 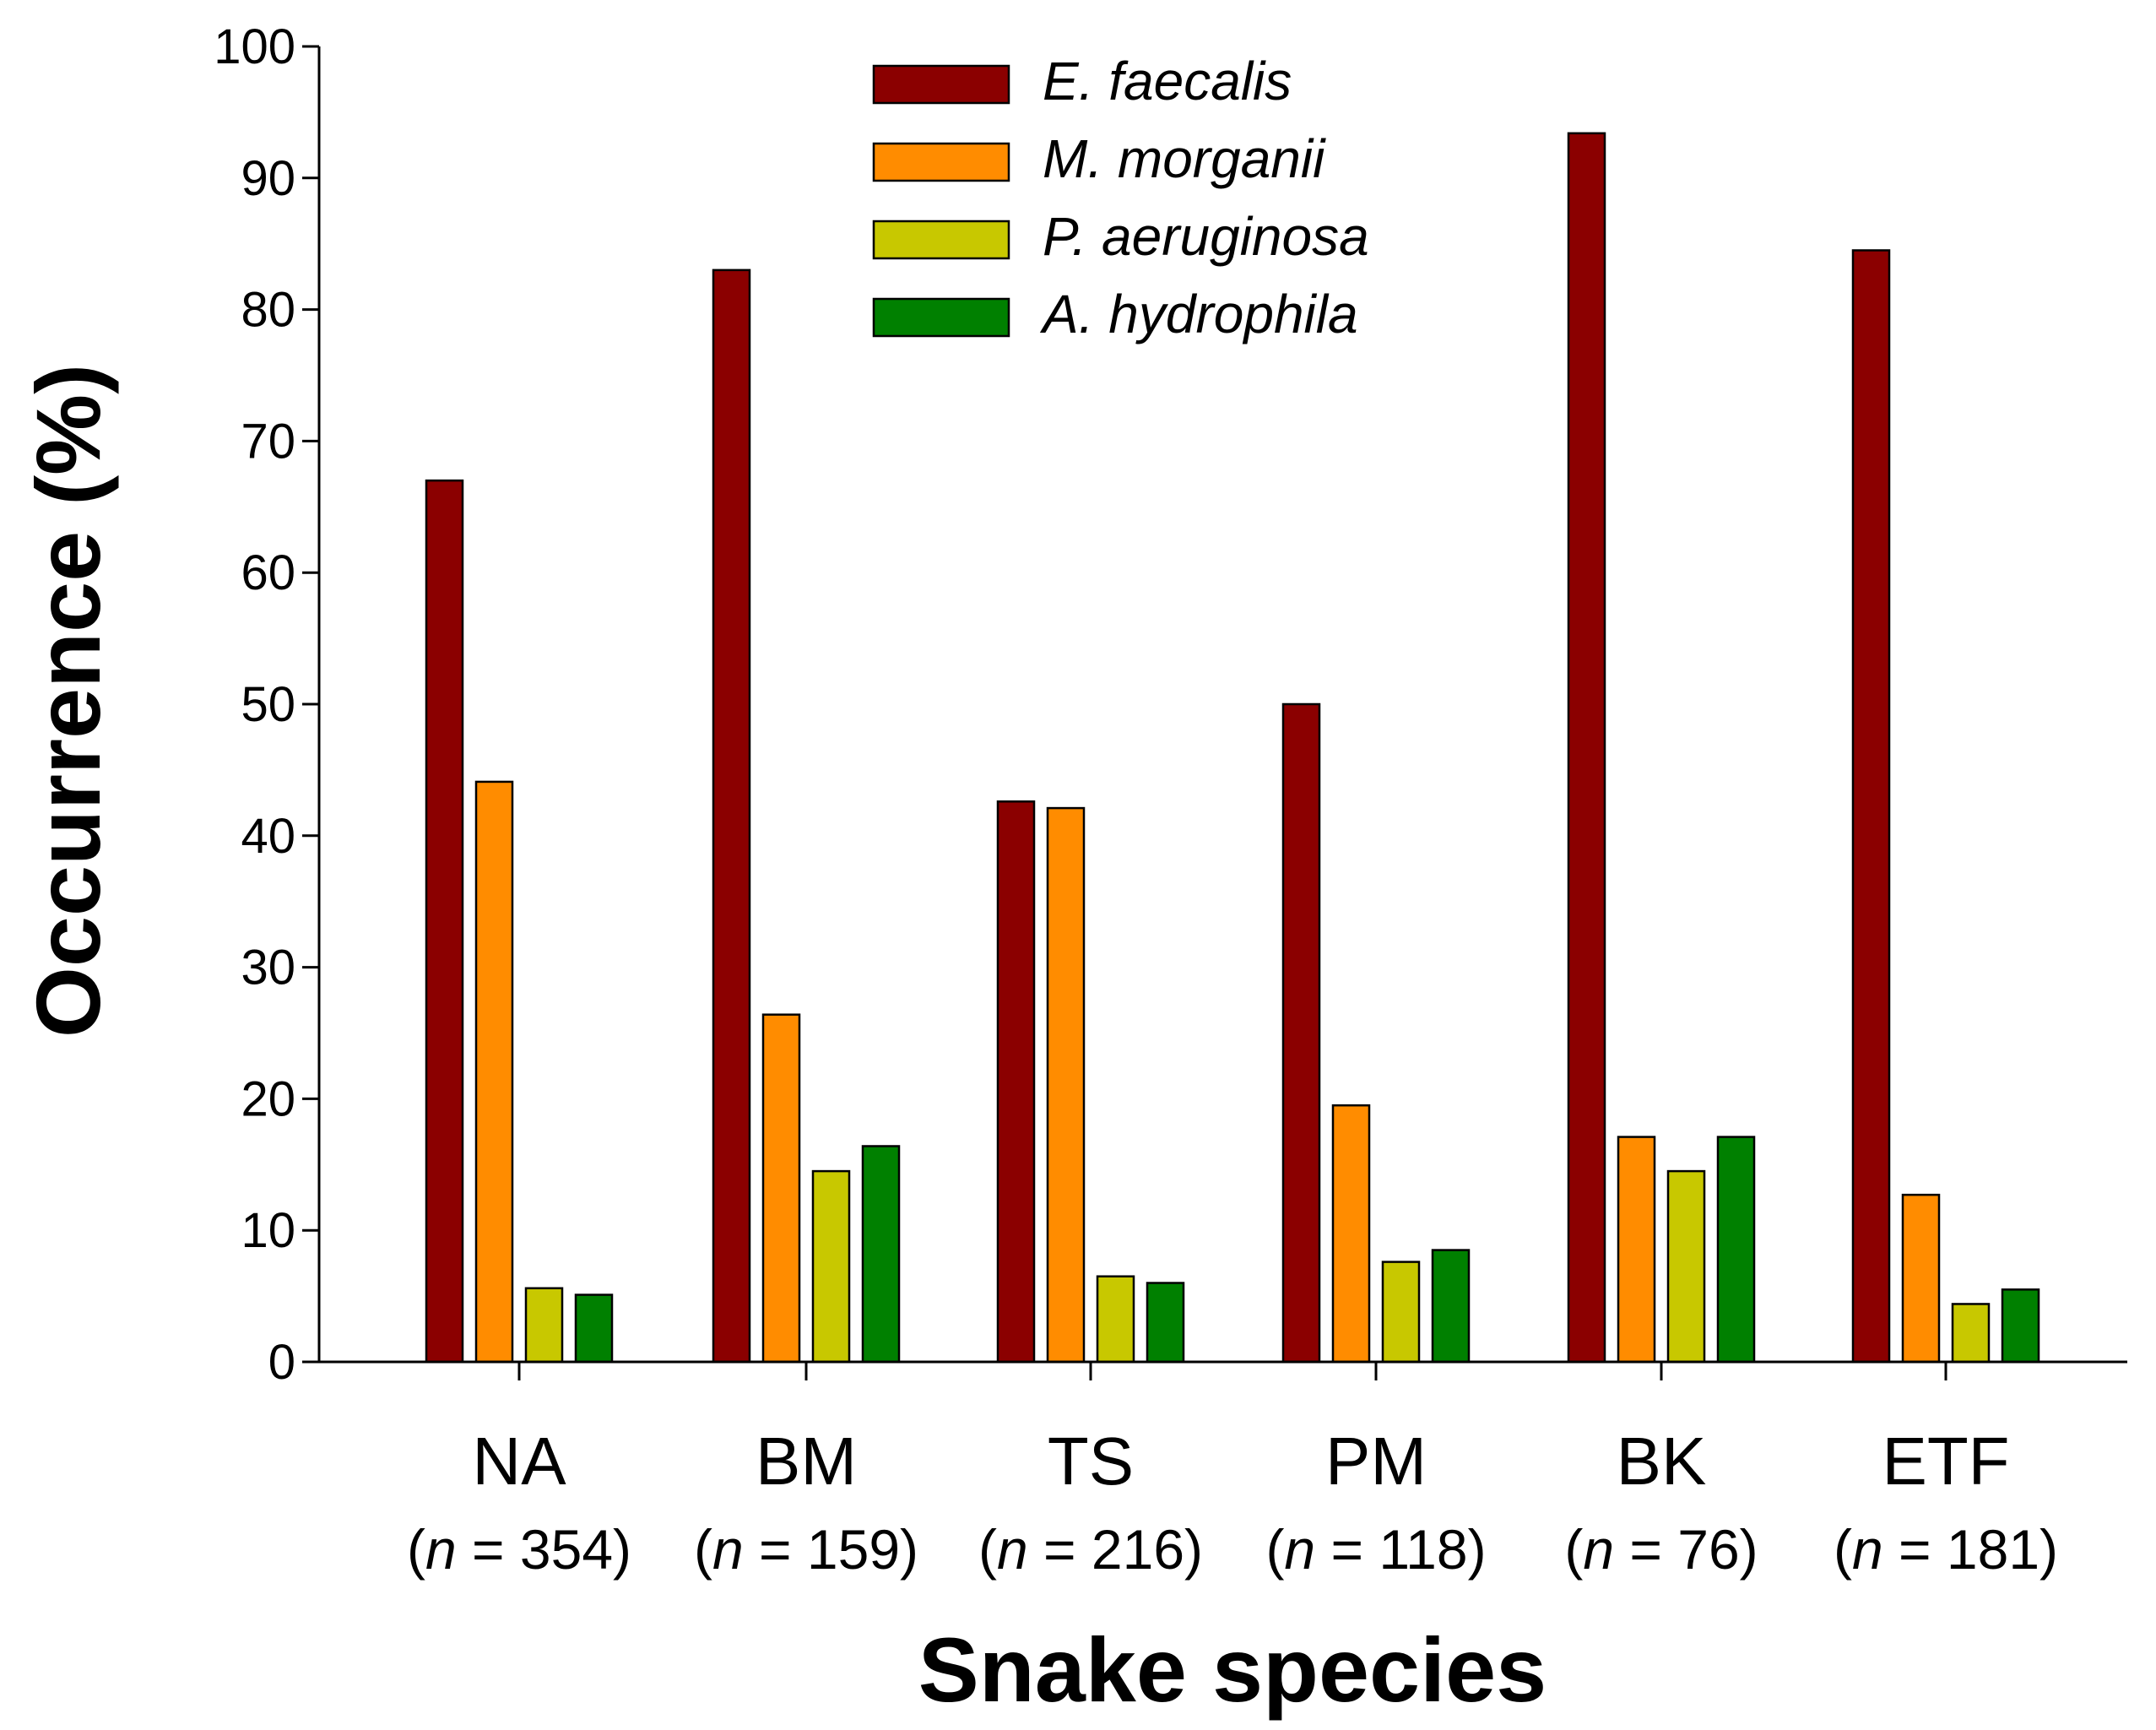 What do you see at coordinates (1375, 1550) in the screenshot?
I see `sample-size-label-pm: (n = 118)` at bounding box center [1375, 1550].